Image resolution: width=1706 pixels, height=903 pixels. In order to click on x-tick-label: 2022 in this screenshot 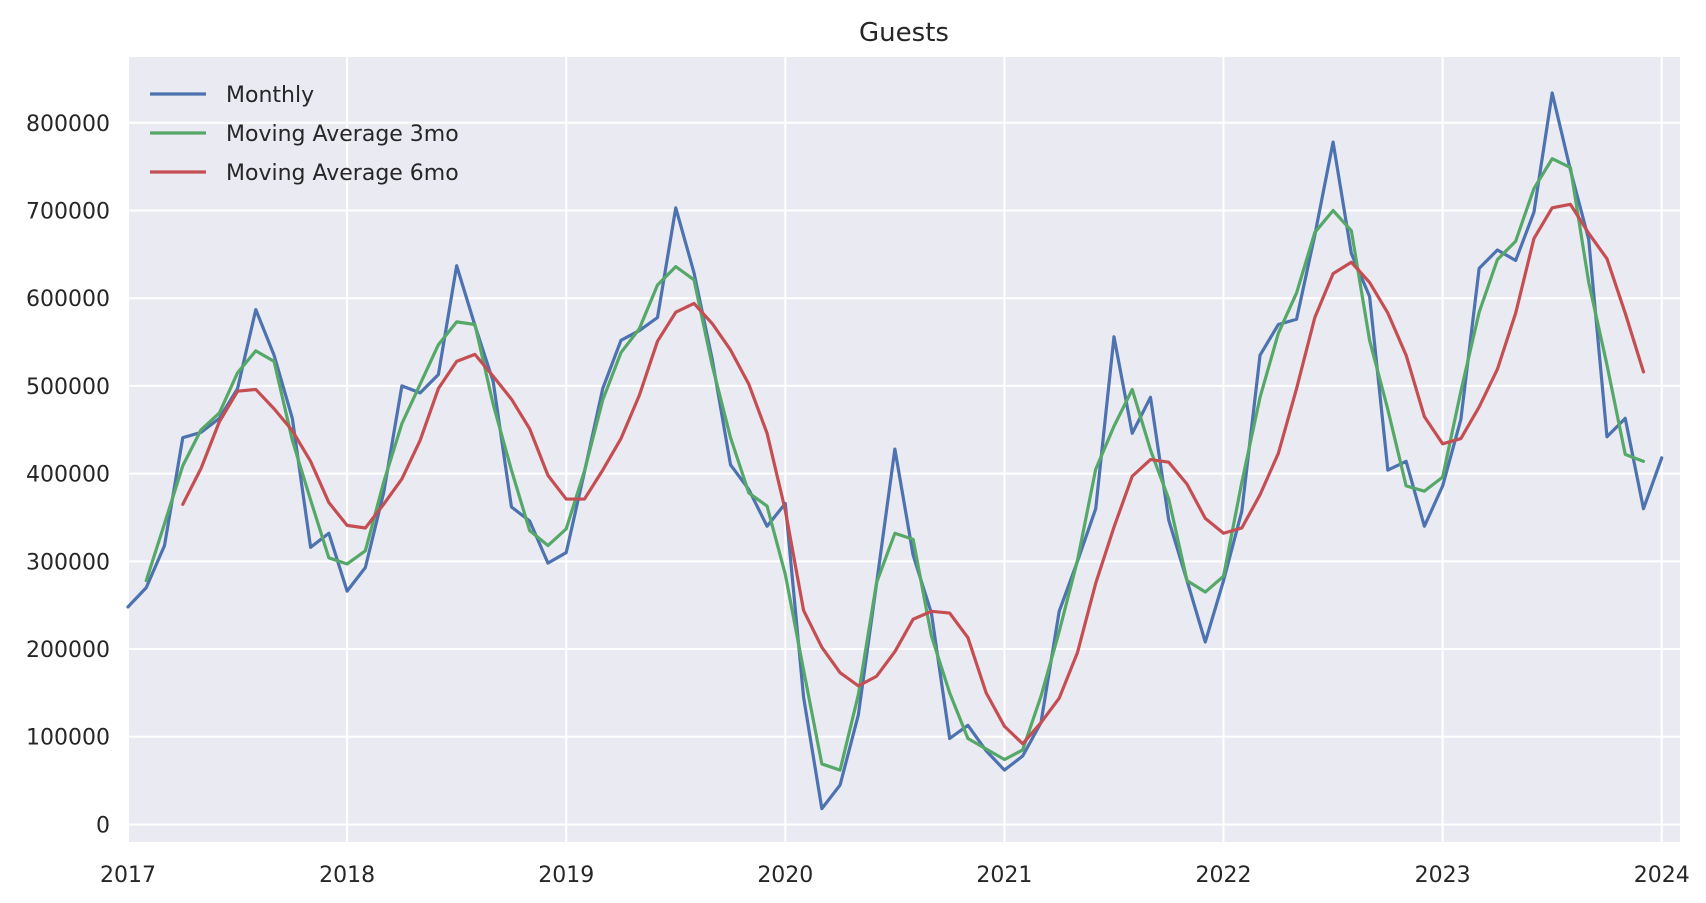, I will do `click(1224, 875)`.